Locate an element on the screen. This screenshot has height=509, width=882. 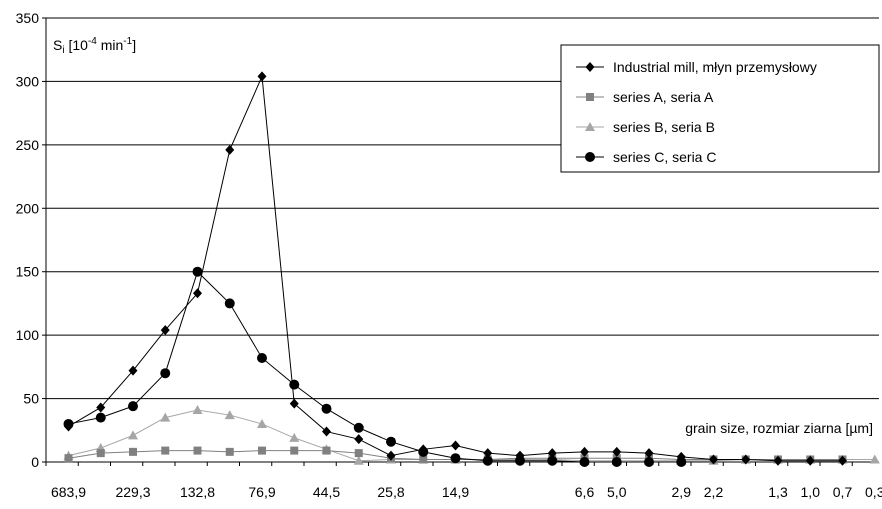
y-tick-labels: 0 50 100 150 200 250 300 350 is located at coordinates (28, 240).